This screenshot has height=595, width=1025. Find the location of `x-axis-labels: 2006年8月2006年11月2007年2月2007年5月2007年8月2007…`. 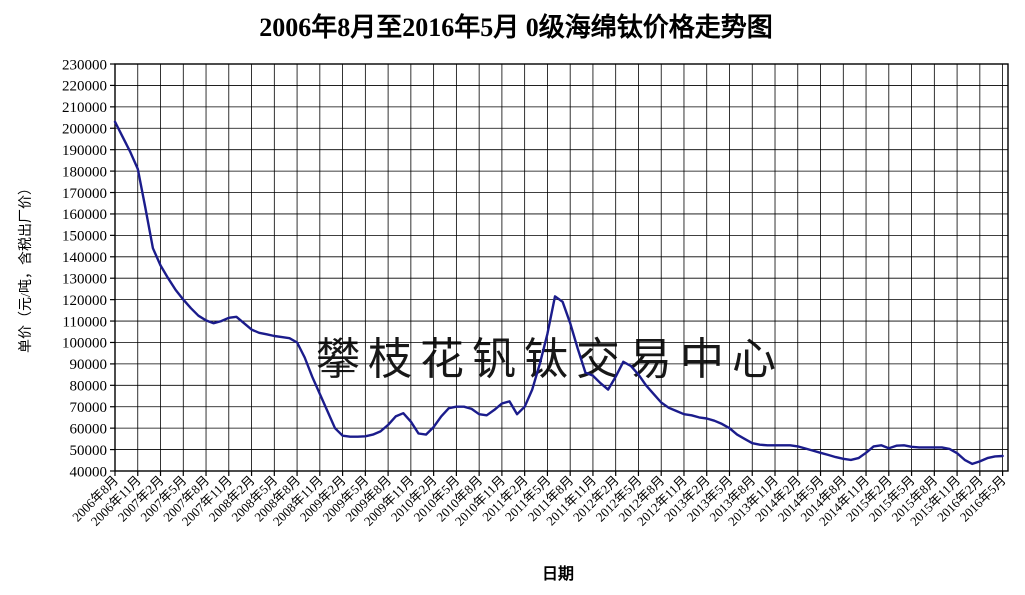

x-axis-labels: 2006年8月2006年11月2007年2月2007年5月2007年8月2007… is located at coordinates (539, 501).